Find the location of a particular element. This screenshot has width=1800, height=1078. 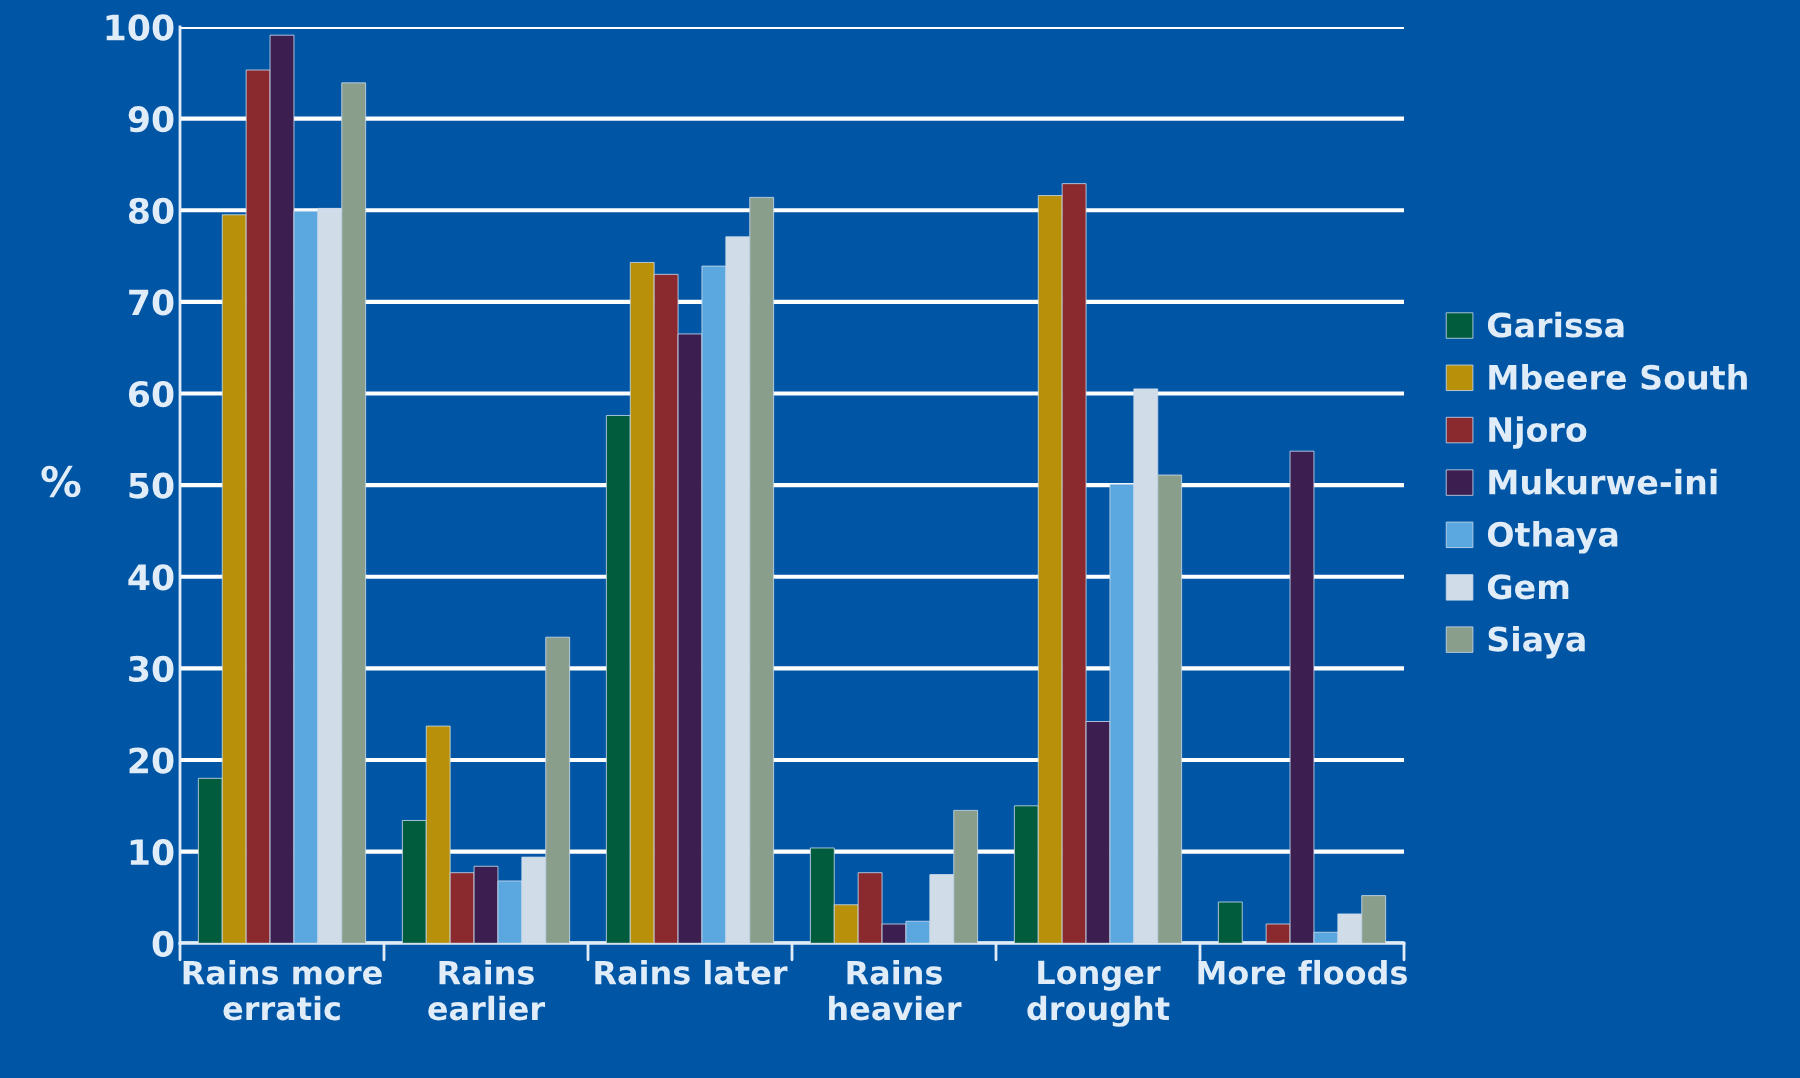

y-tick-label: 0 is located at coordinates (163, 943).